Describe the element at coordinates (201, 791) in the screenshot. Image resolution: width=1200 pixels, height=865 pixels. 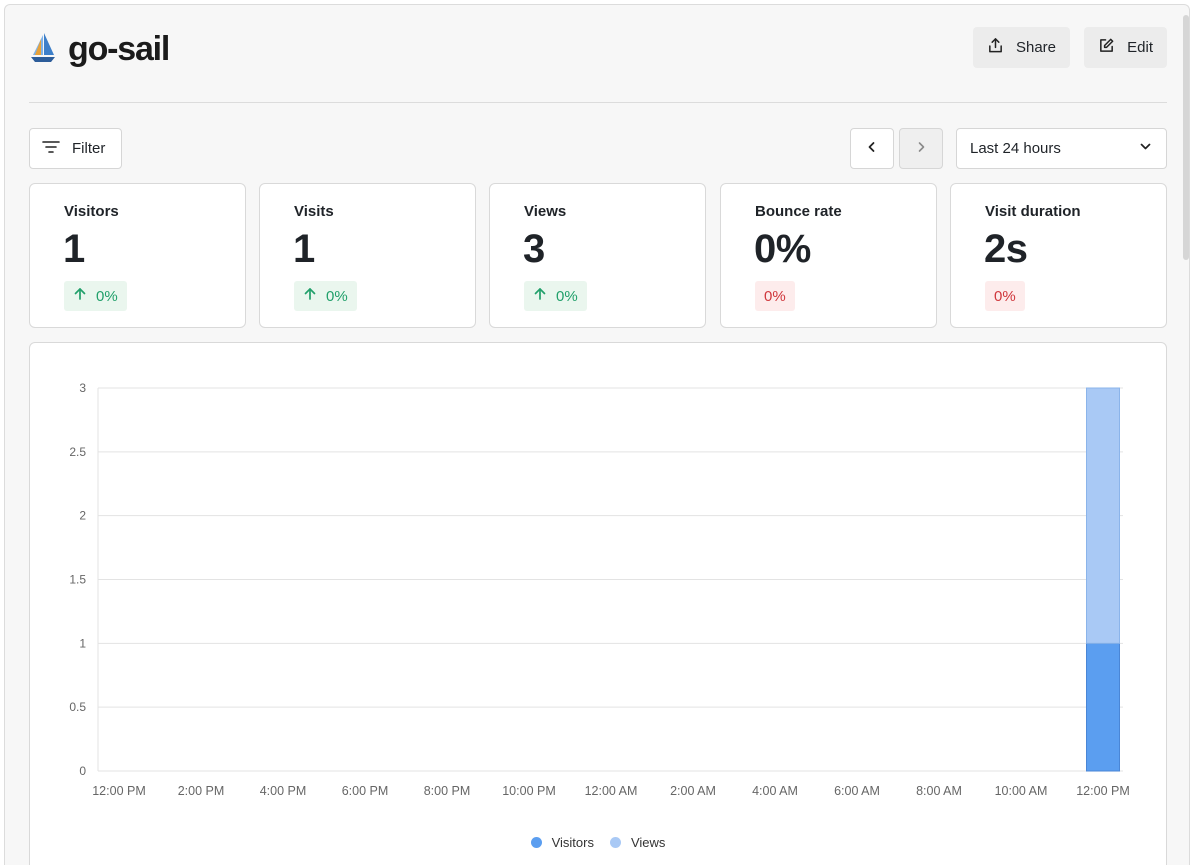
I see `x-tick-label: 2:00 PM` at that location.